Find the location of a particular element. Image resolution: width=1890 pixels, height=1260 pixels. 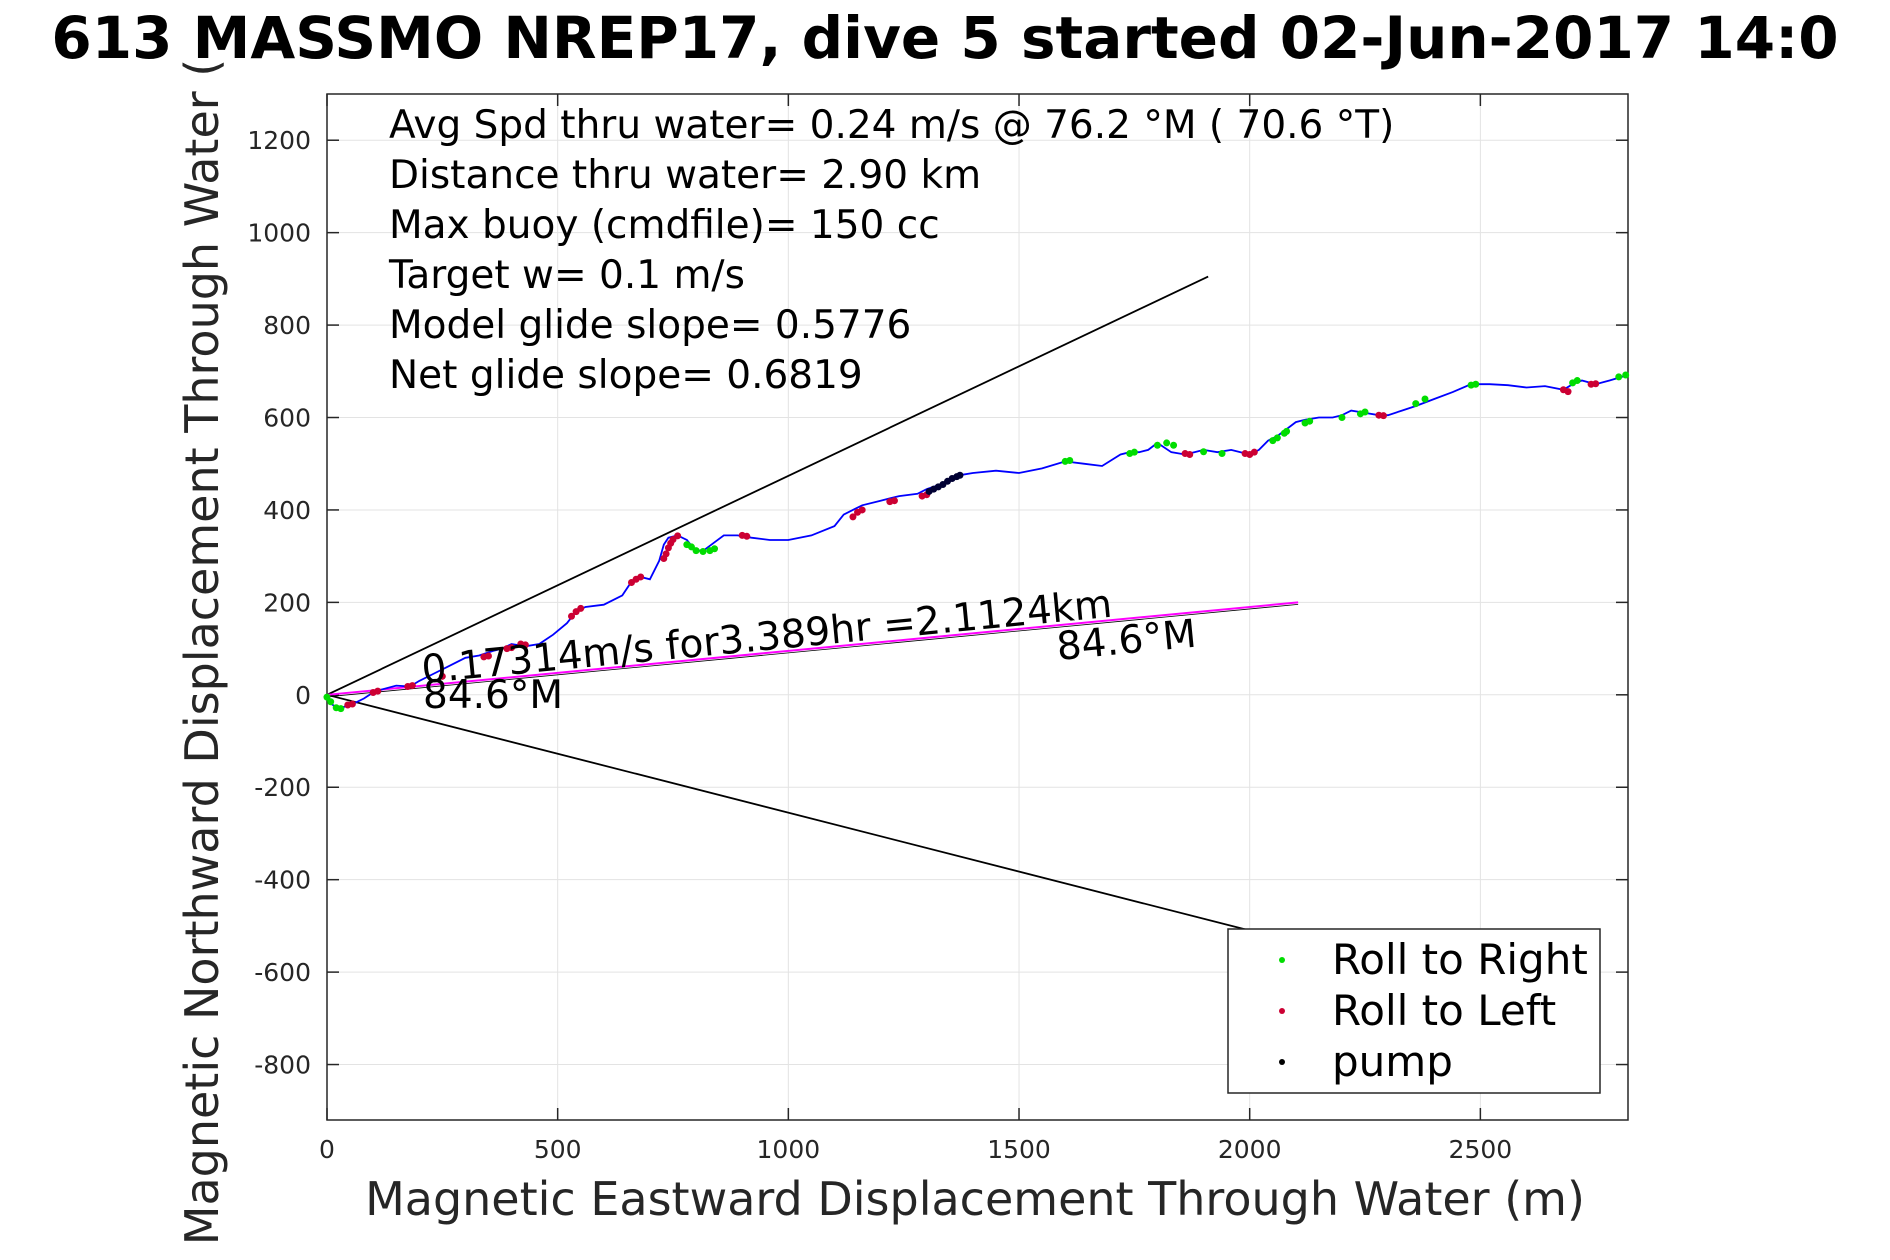

x-tick-label: 1000 is located at coordinates (789, 1149).